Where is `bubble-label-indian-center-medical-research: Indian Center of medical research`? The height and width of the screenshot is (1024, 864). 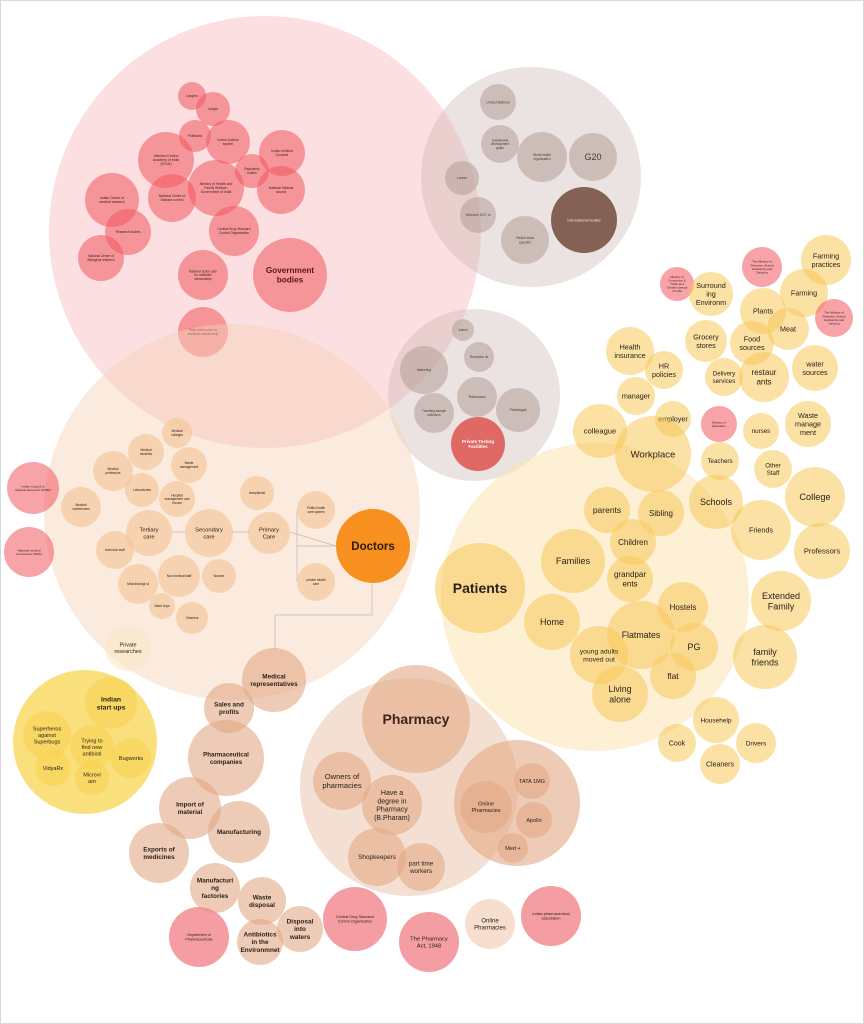
bubble-label-indian-center-medical-research: Indian Center of medical research is located at coordinates (112, 200).